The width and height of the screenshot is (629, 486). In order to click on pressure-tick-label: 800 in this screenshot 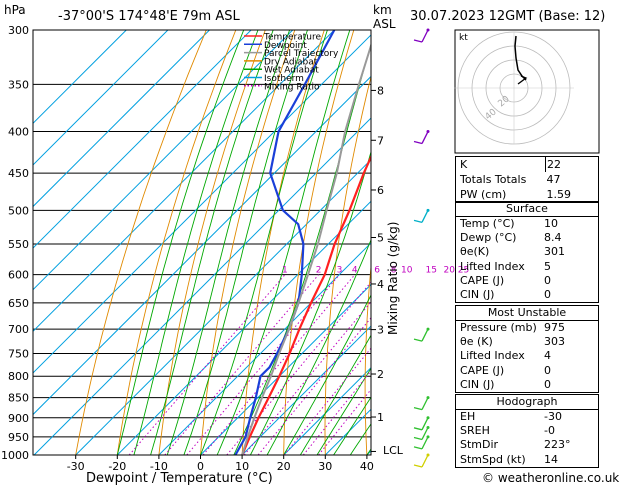, I will do `click(18, 376)`.